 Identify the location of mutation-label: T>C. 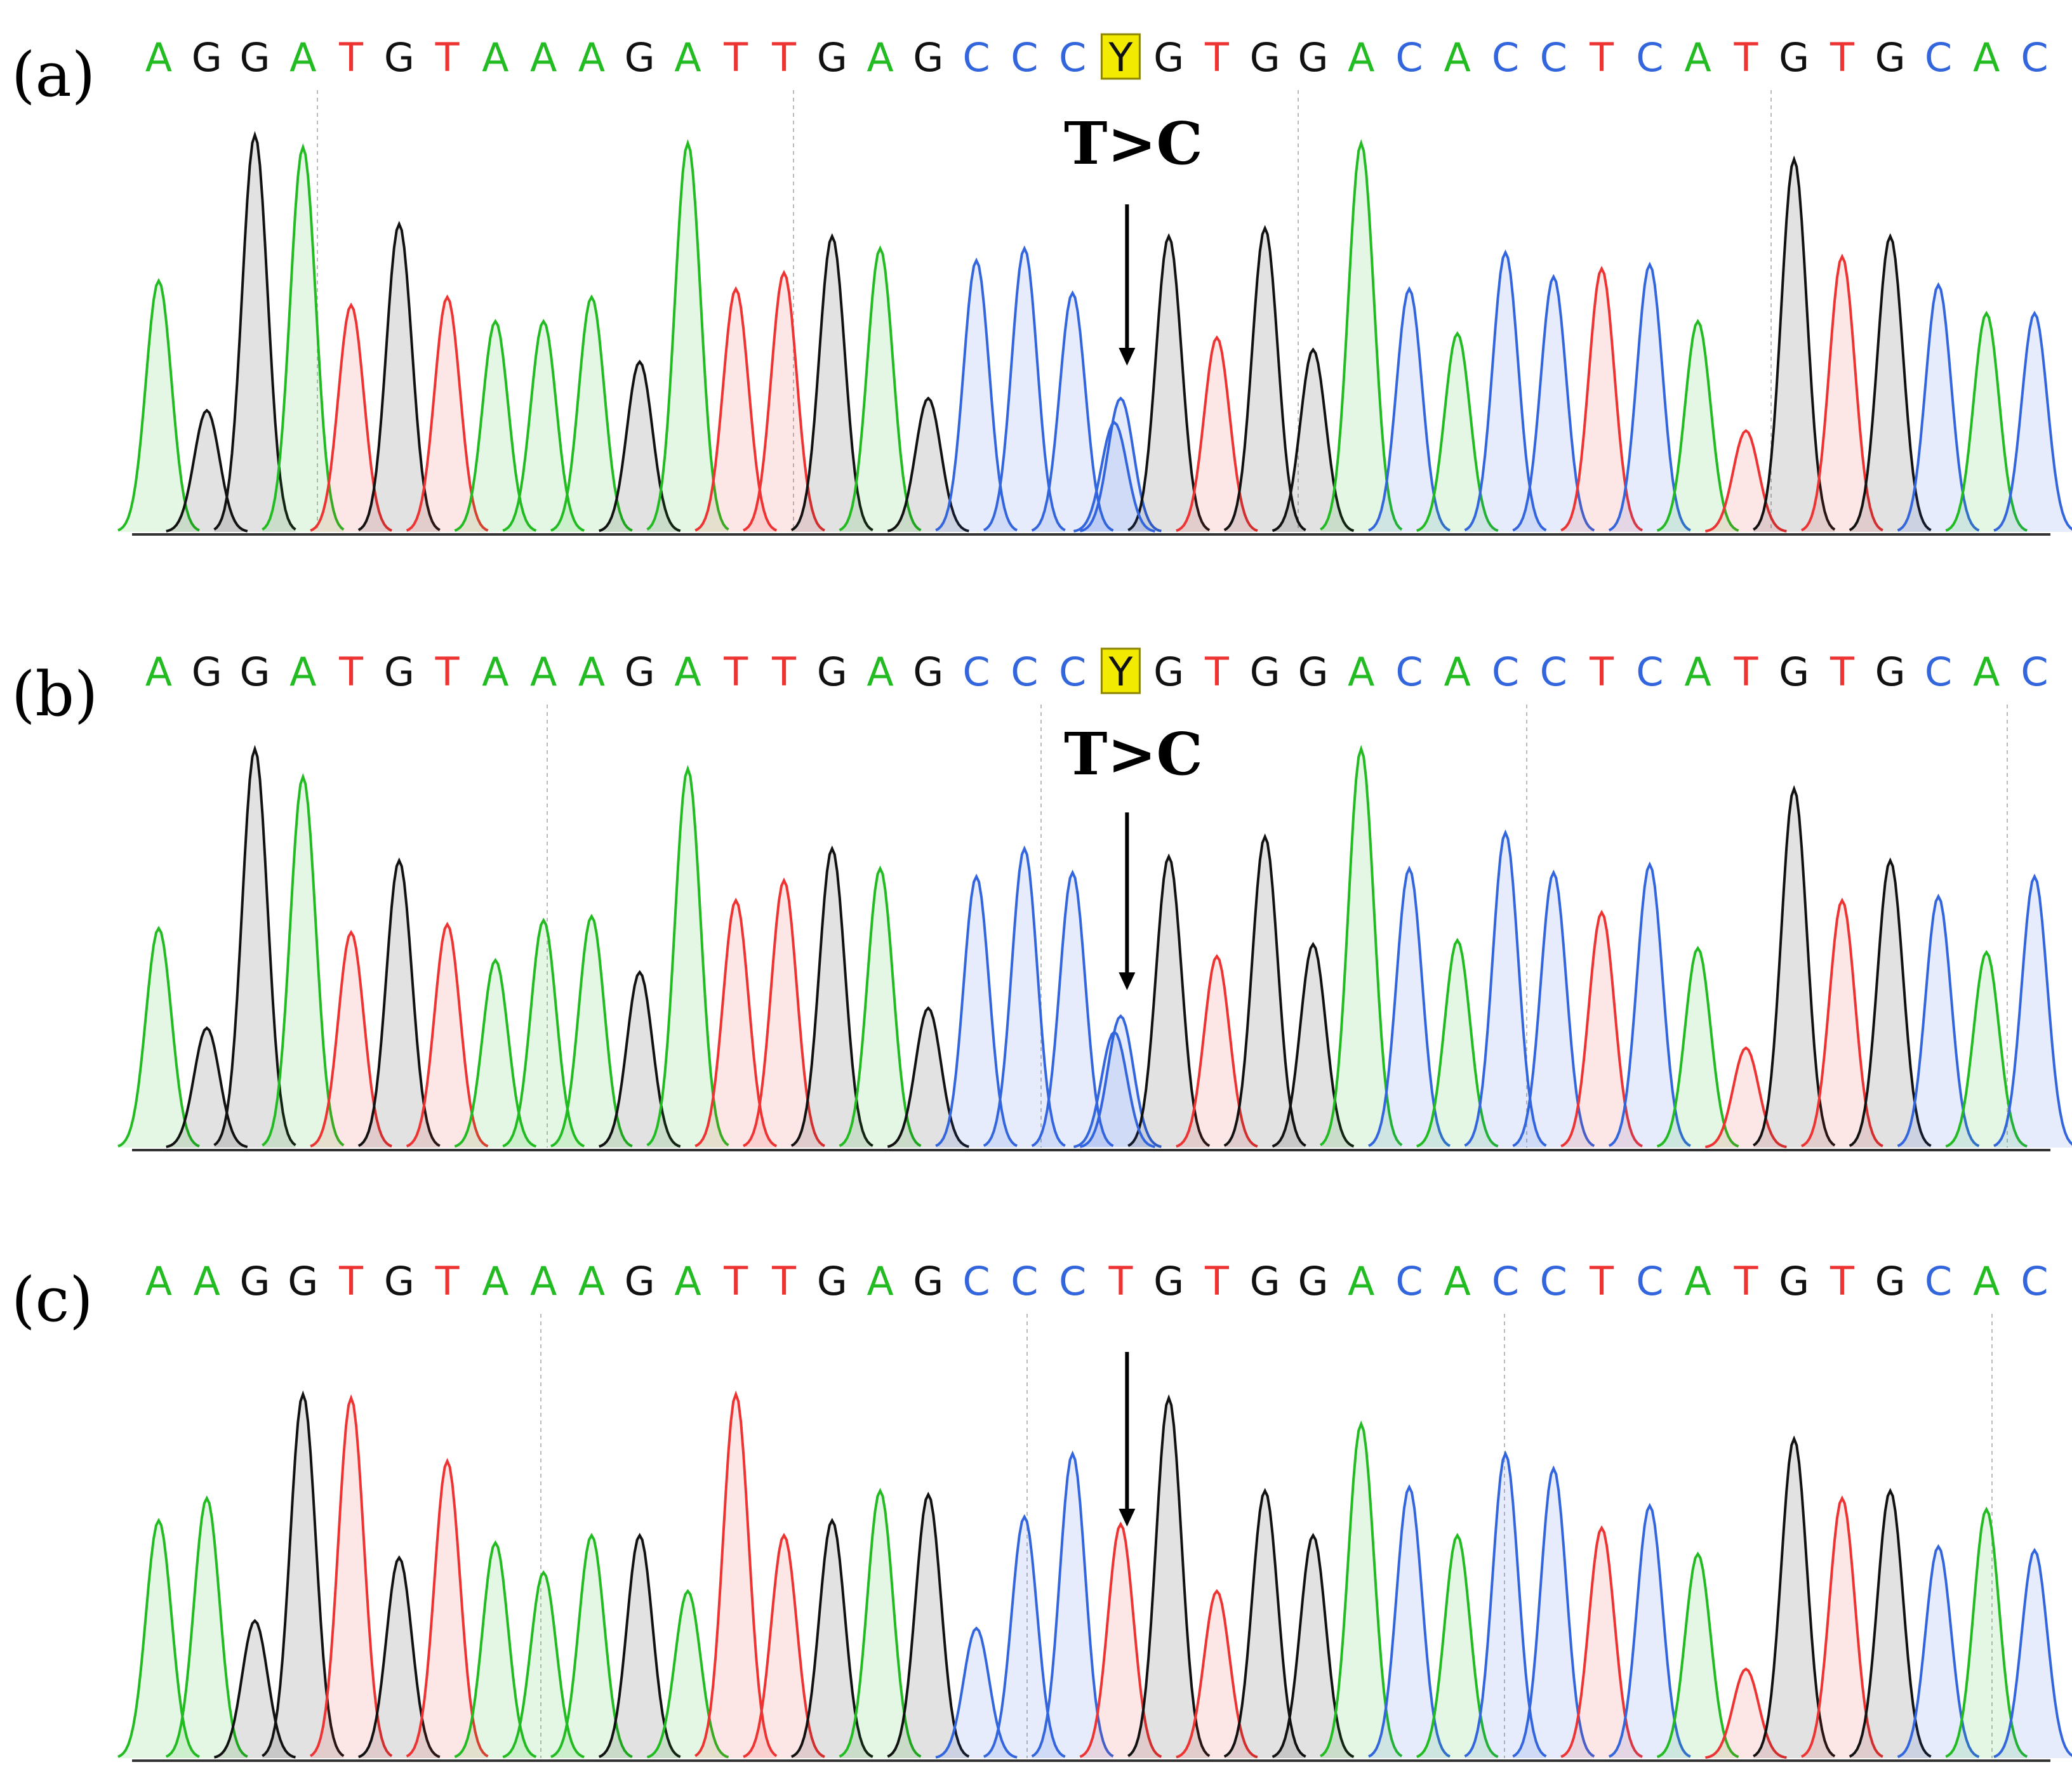
(1133, 754).